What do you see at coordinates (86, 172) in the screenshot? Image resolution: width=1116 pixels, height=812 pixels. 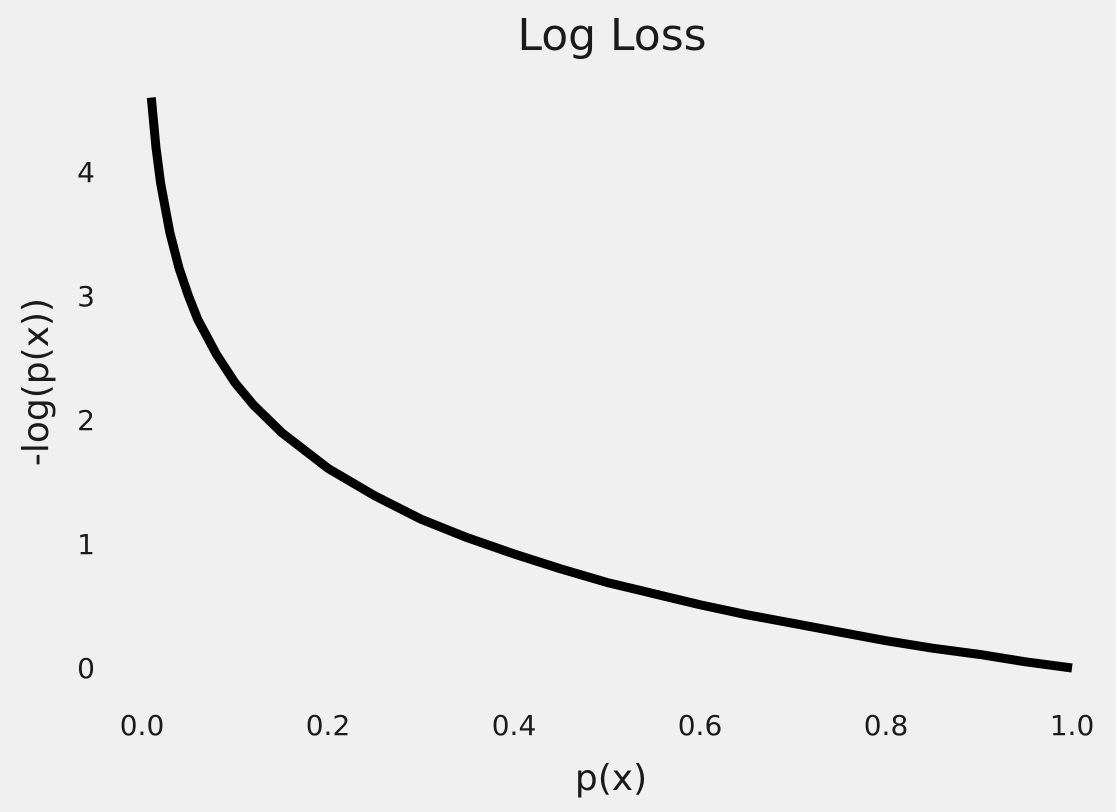 I see `y-tick-label: 4` at bounding box center [86, 172].